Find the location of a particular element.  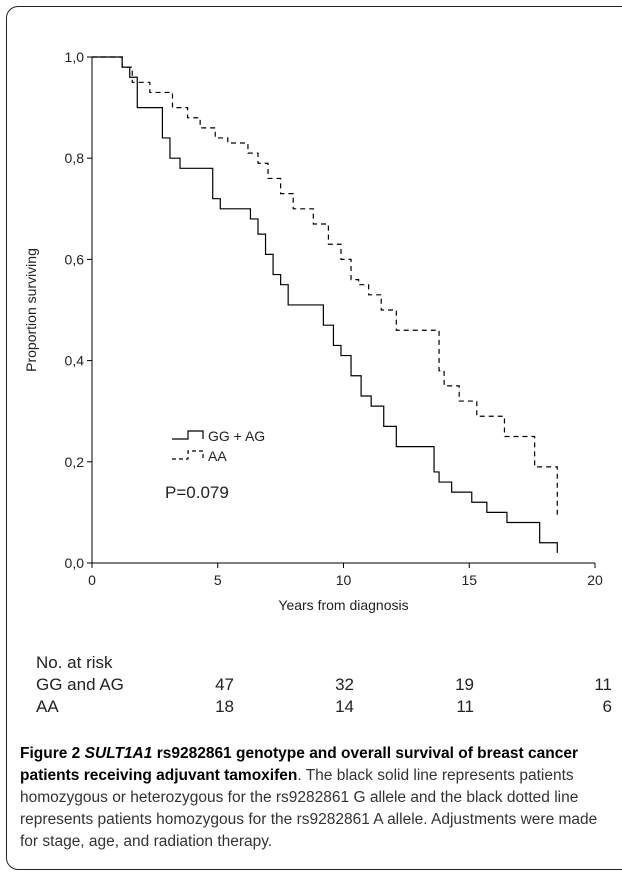

risk-count: 19 is located at coordinates (464, 684).